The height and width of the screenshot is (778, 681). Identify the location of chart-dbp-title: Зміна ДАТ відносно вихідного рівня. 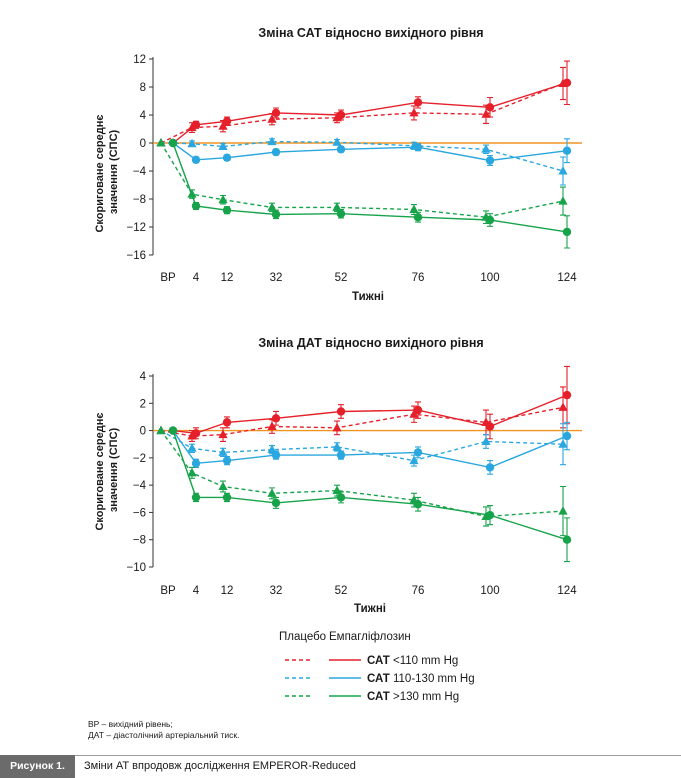
(370, 343).